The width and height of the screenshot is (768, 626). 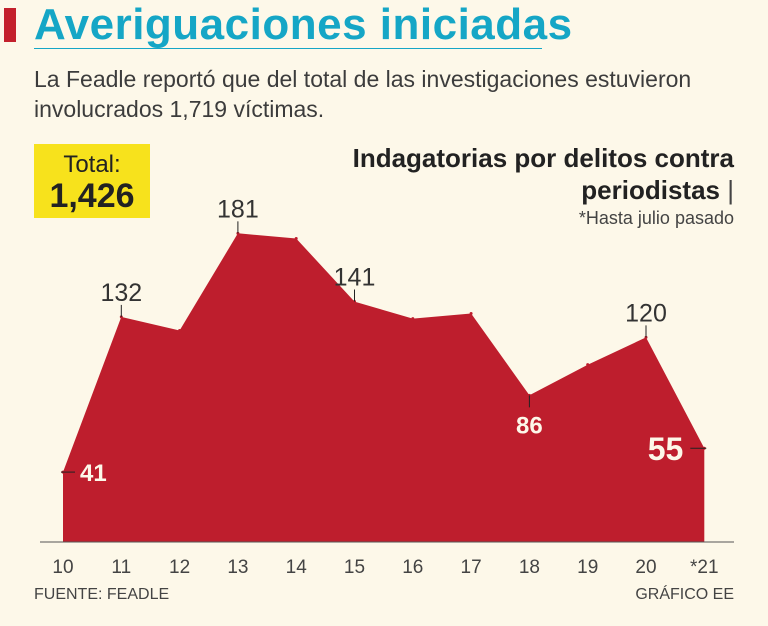 What do you see at coordinates (179, 567) in the screenshot?
I see `x-tick-label: 12` at bounding box center [179, 567].